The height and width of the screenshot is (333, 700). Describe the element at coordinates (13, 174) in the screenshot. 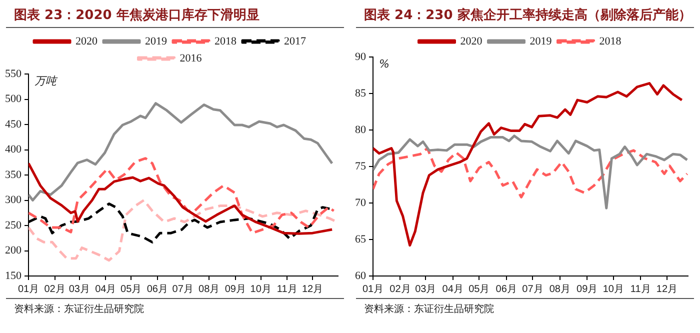

I see `y-tick-label: 350` at that location.